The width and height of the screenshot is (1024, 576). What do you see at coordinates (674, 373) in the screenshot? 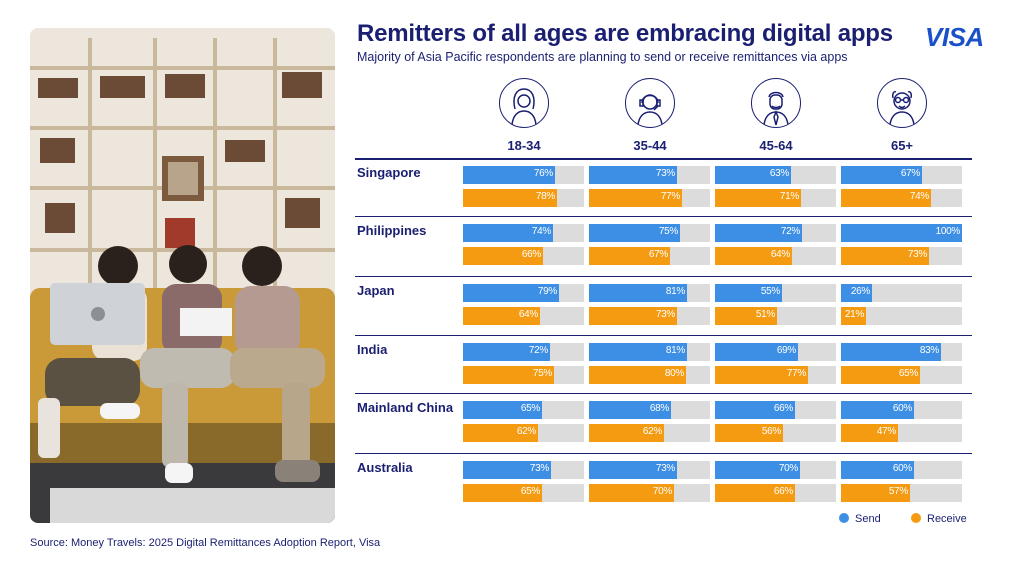
I see `receive-value-label: 80%` at bounding box center [674, 373].